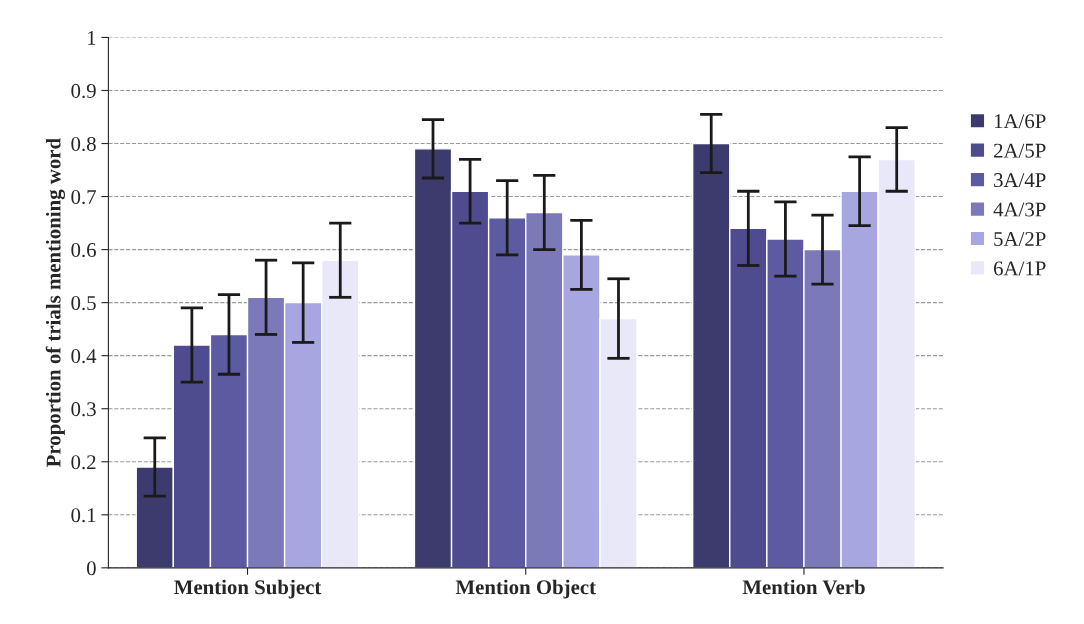 This screenshot has width=1084, height=624. What do you see at coordinates (83, 90) in the screenshot?
I see `y-tick-label: 0.9` at bounding box center [83, 90].